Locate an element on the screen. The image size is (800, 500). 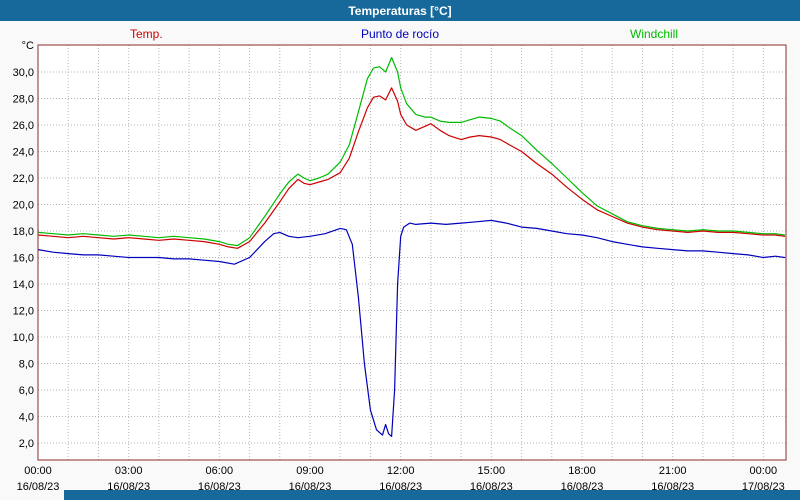
x-tick-date: 16/08/23 is located at coordinates (38, 487).